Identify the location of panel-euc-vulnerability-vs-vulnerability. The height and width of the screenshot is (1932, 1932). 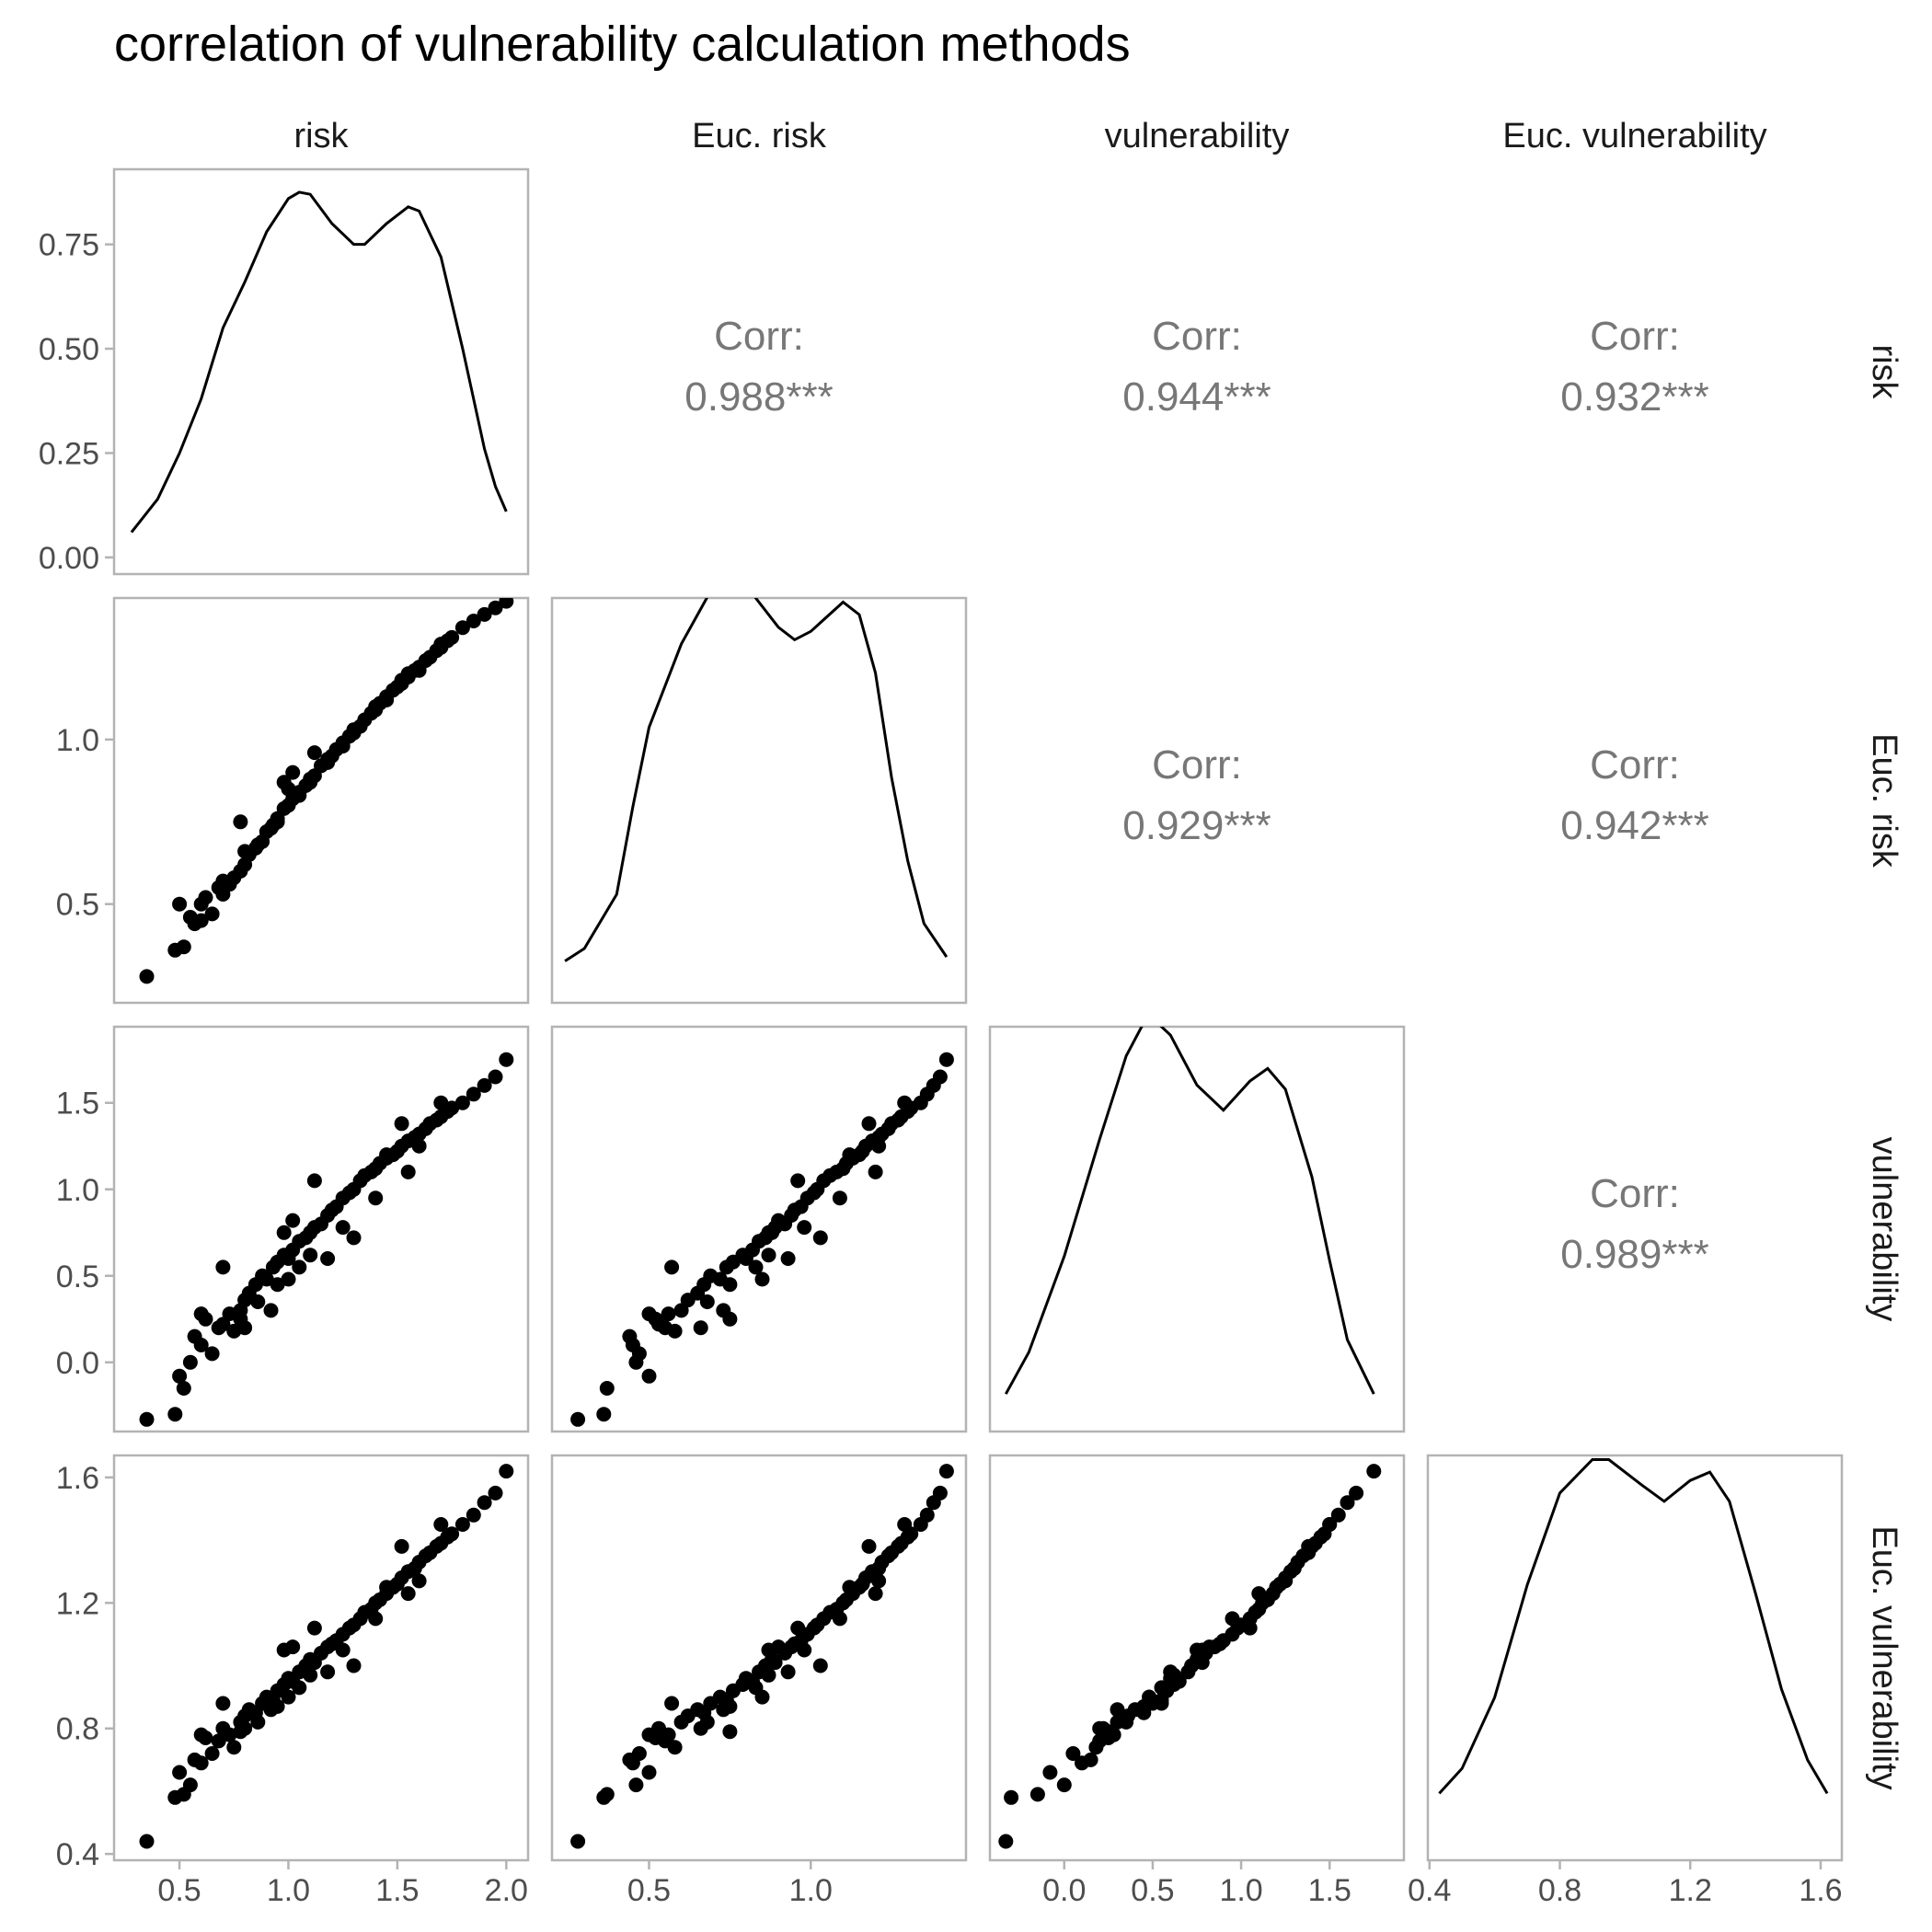
(1197, 1658).